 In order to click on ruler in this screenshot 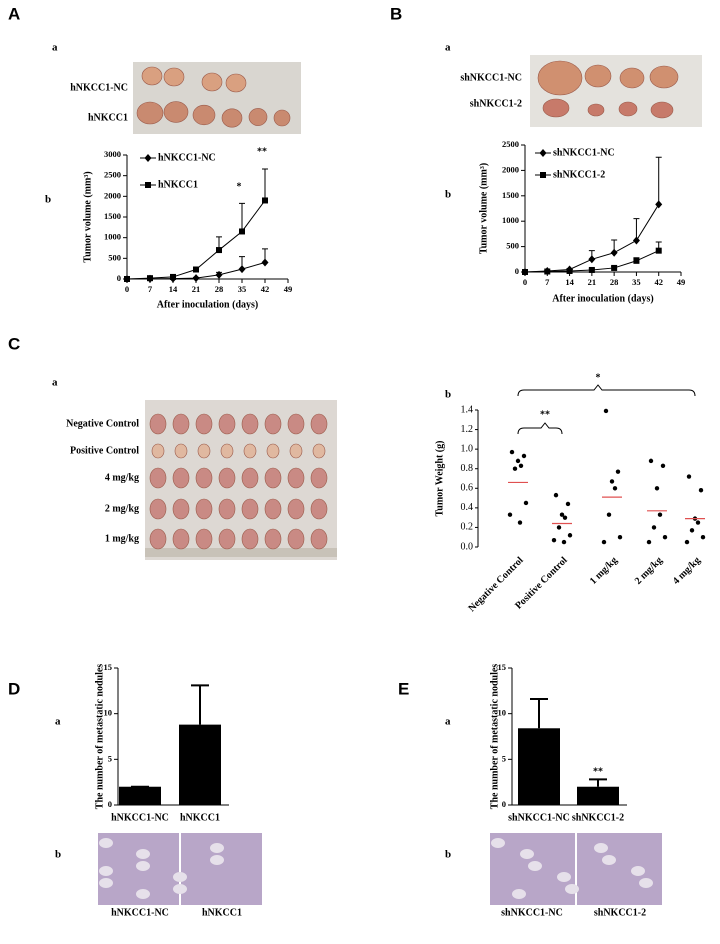, I will do `click(241, 552)`.